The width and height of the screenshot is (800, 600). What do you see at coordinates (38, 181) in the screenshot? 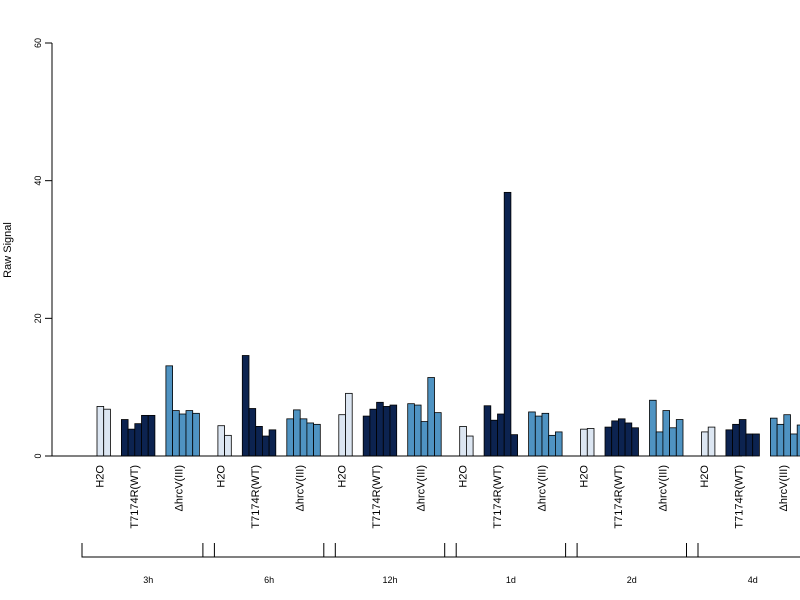
I see `y-tick-label: 40` at bounding box center [38, 181].